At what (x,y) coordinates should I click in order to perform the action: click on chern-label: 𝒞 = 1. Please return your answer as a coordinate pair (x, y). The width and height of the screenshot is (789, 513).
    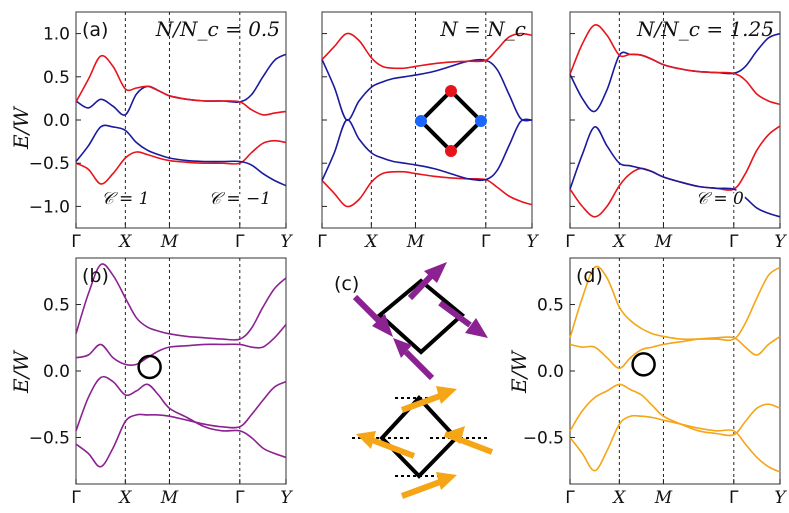
    Looking at the image, I should click on (125, 199).